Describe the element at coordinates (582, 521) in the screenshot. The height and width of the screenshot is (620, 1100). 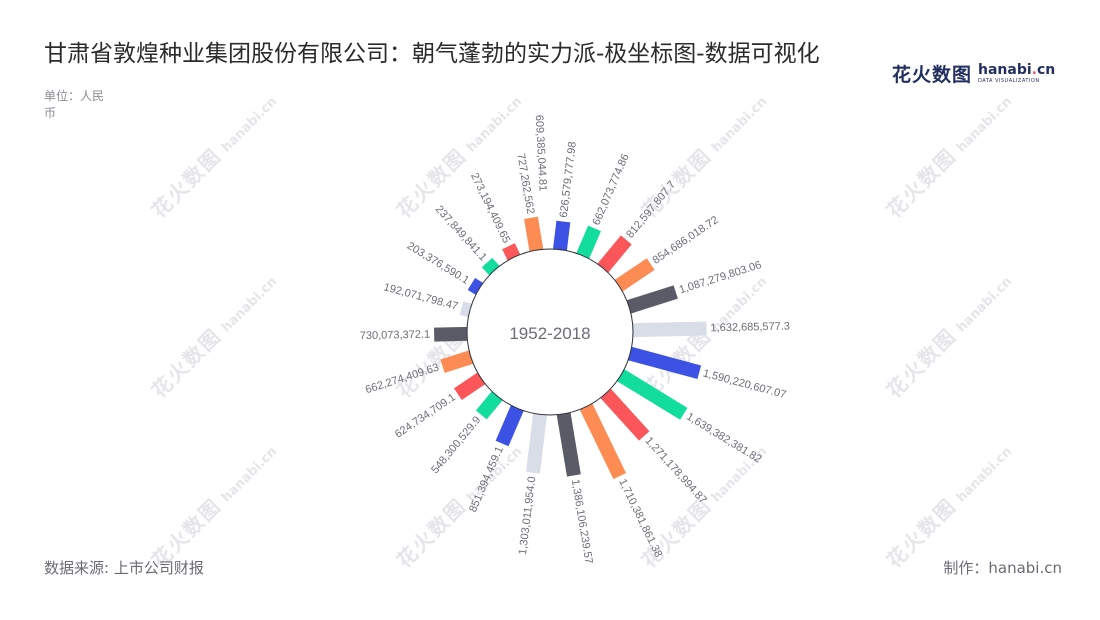
I see `data-label: 1,386,106,239.57` at that location.